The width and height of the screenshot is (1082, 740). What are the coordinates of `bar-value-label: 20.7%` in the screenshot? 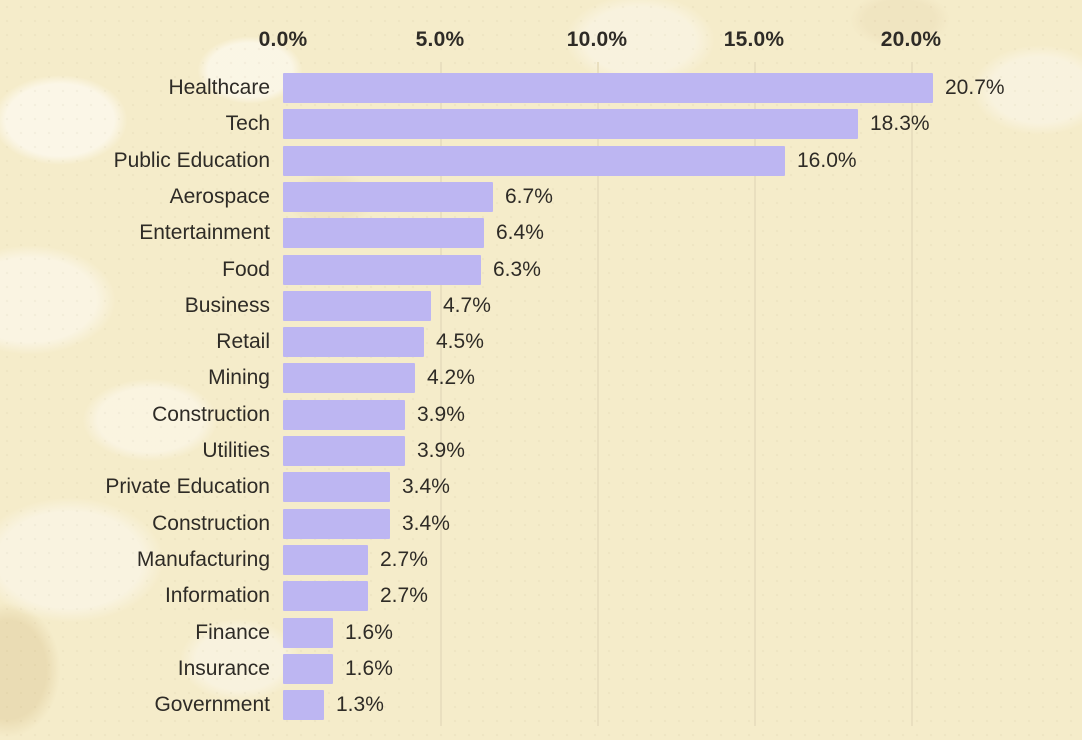 It's located at (975, 87).